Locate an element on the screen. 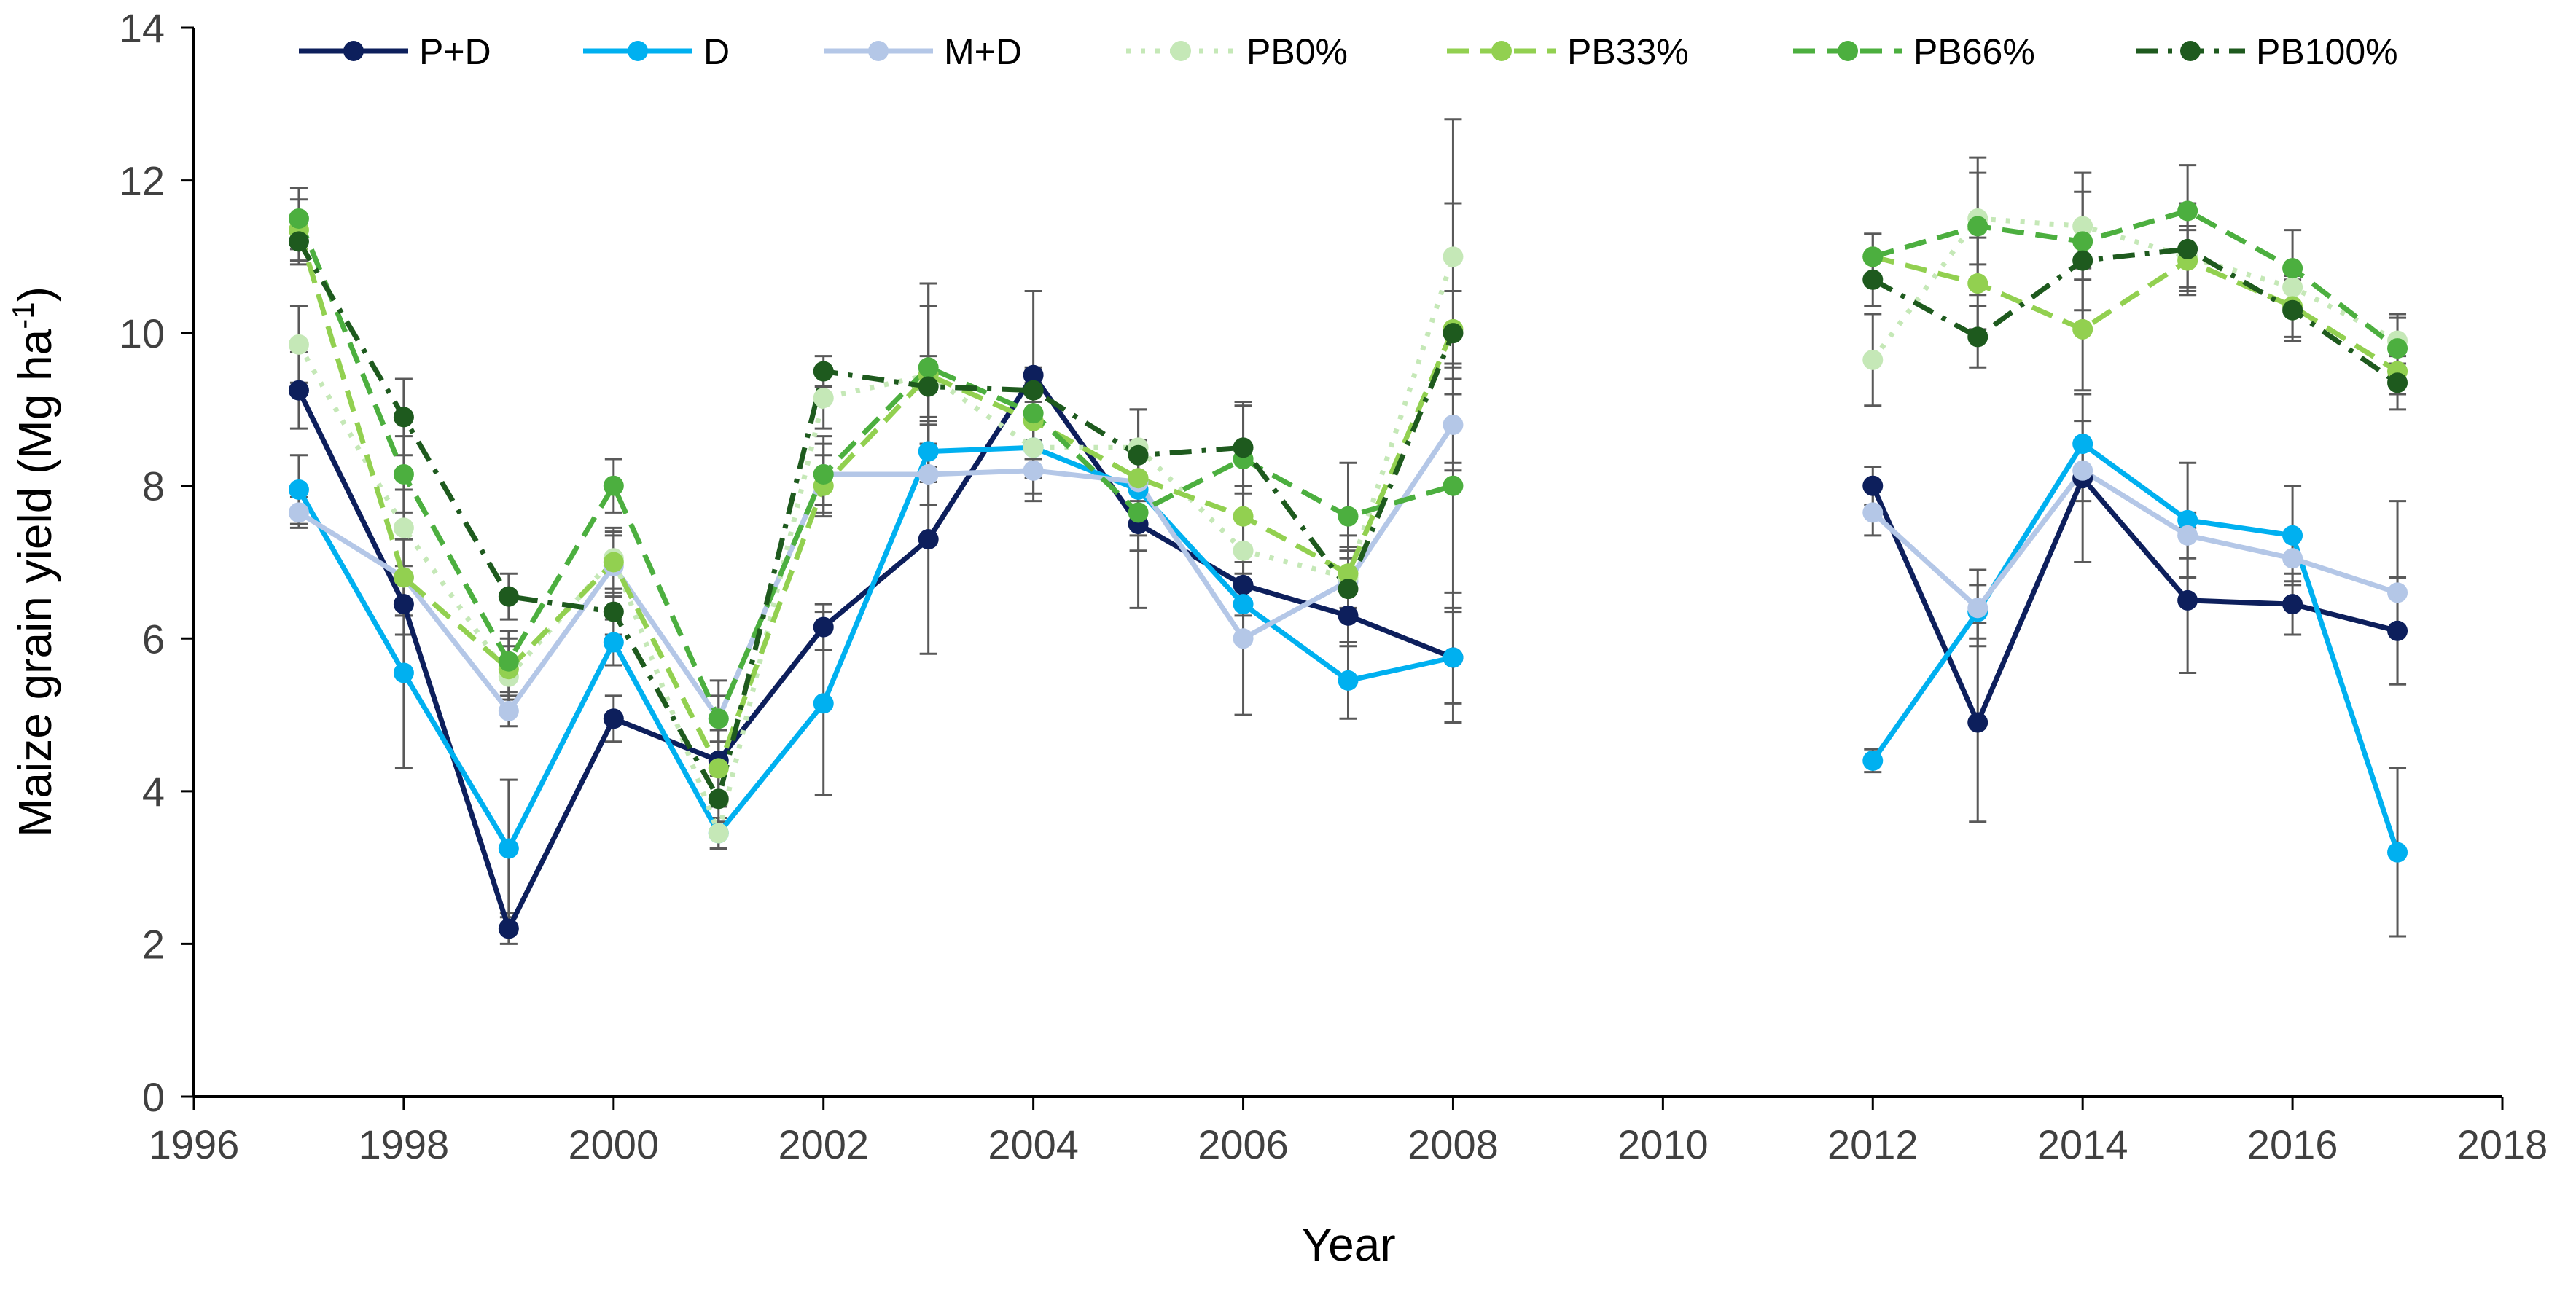 The height and width of the screenshot is (1289, 2576). x-tick-label: 2012 is located at coordinates (1873, 1144).